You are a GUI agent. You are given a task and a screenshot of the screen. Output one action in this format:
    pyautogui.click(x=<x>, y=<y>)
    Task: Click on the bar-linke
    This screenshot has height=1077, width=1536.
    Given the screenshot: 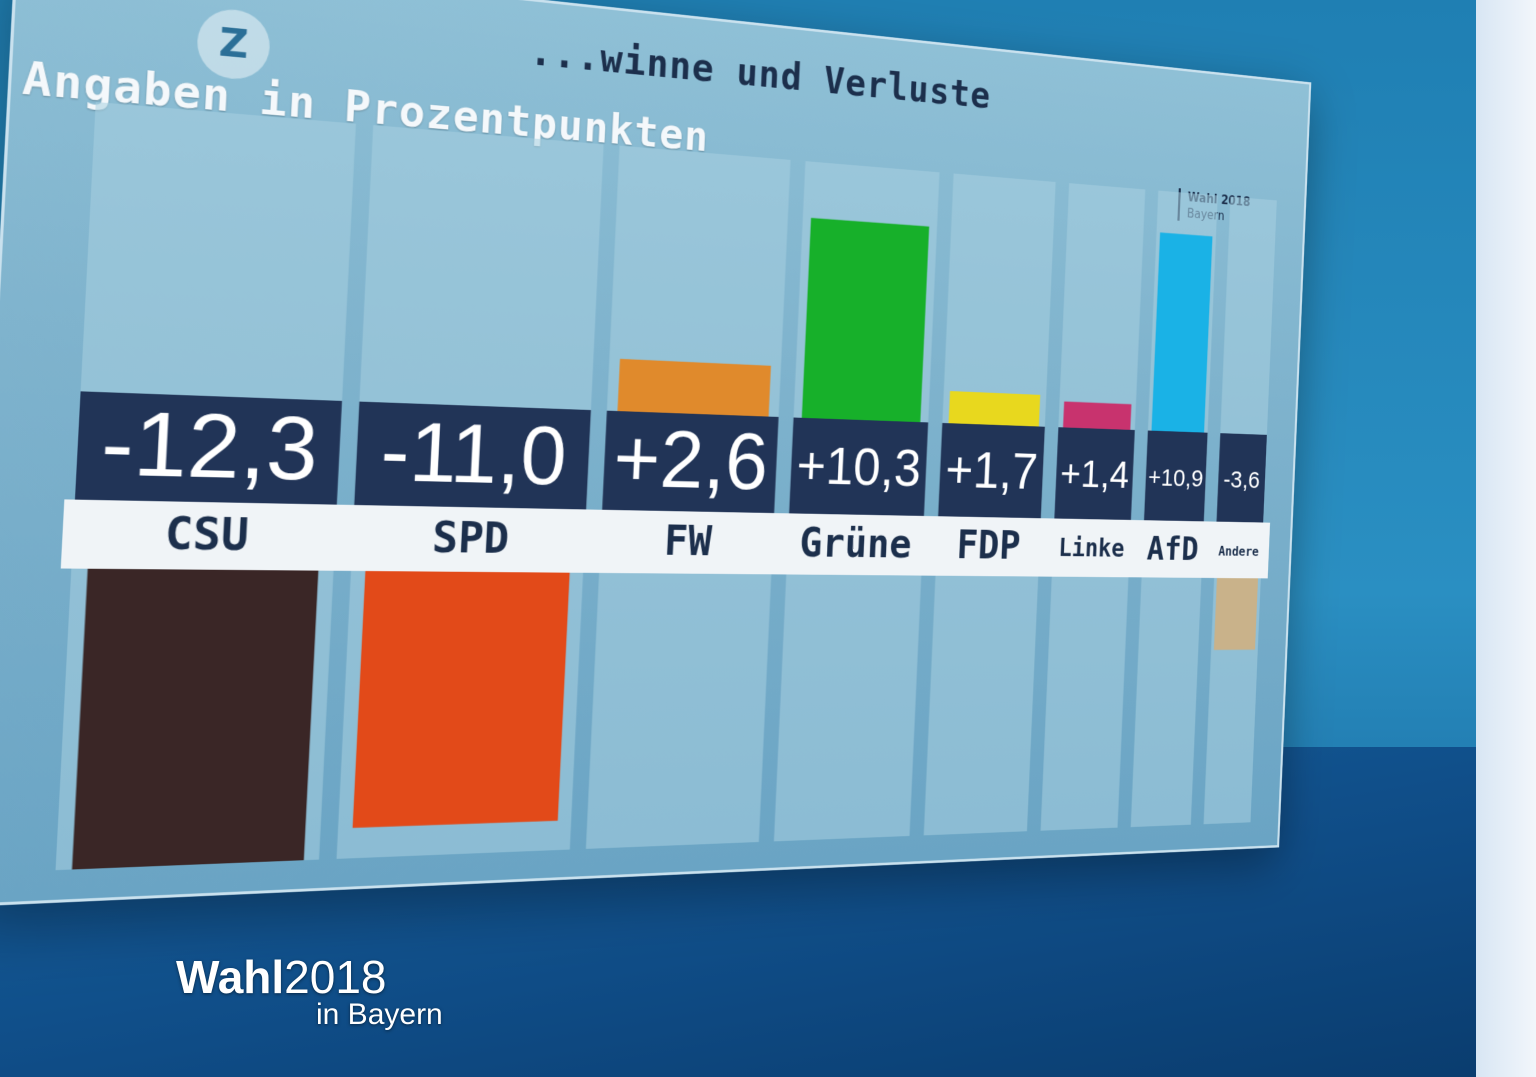 What is the action you would take?
    pyautogui.click(x=1097, y=415)
    